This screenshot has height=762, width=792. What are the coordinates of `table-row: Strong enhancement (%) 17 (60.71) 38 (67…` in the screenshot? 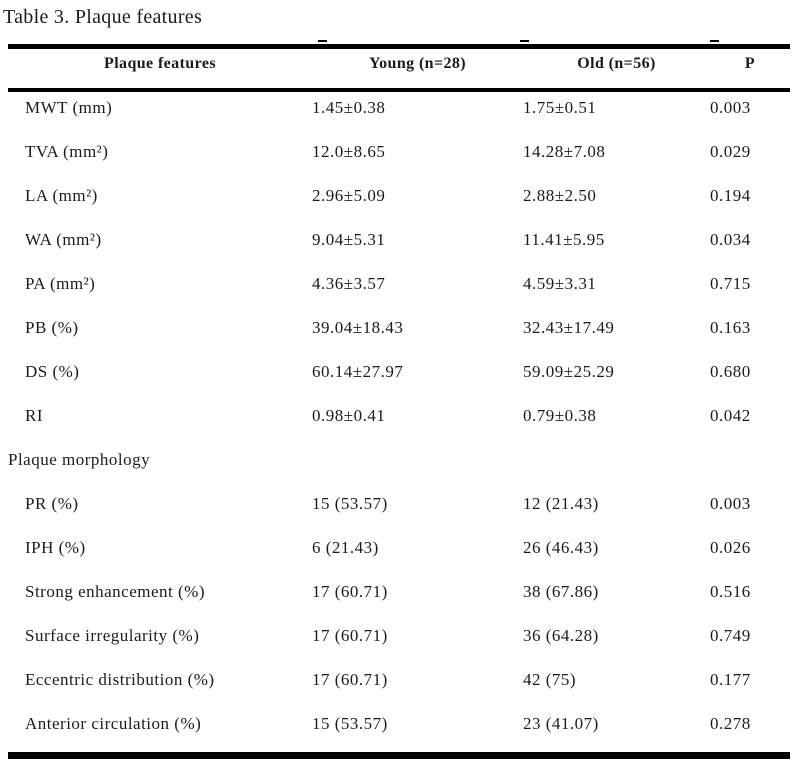 It's located at (399, 598).